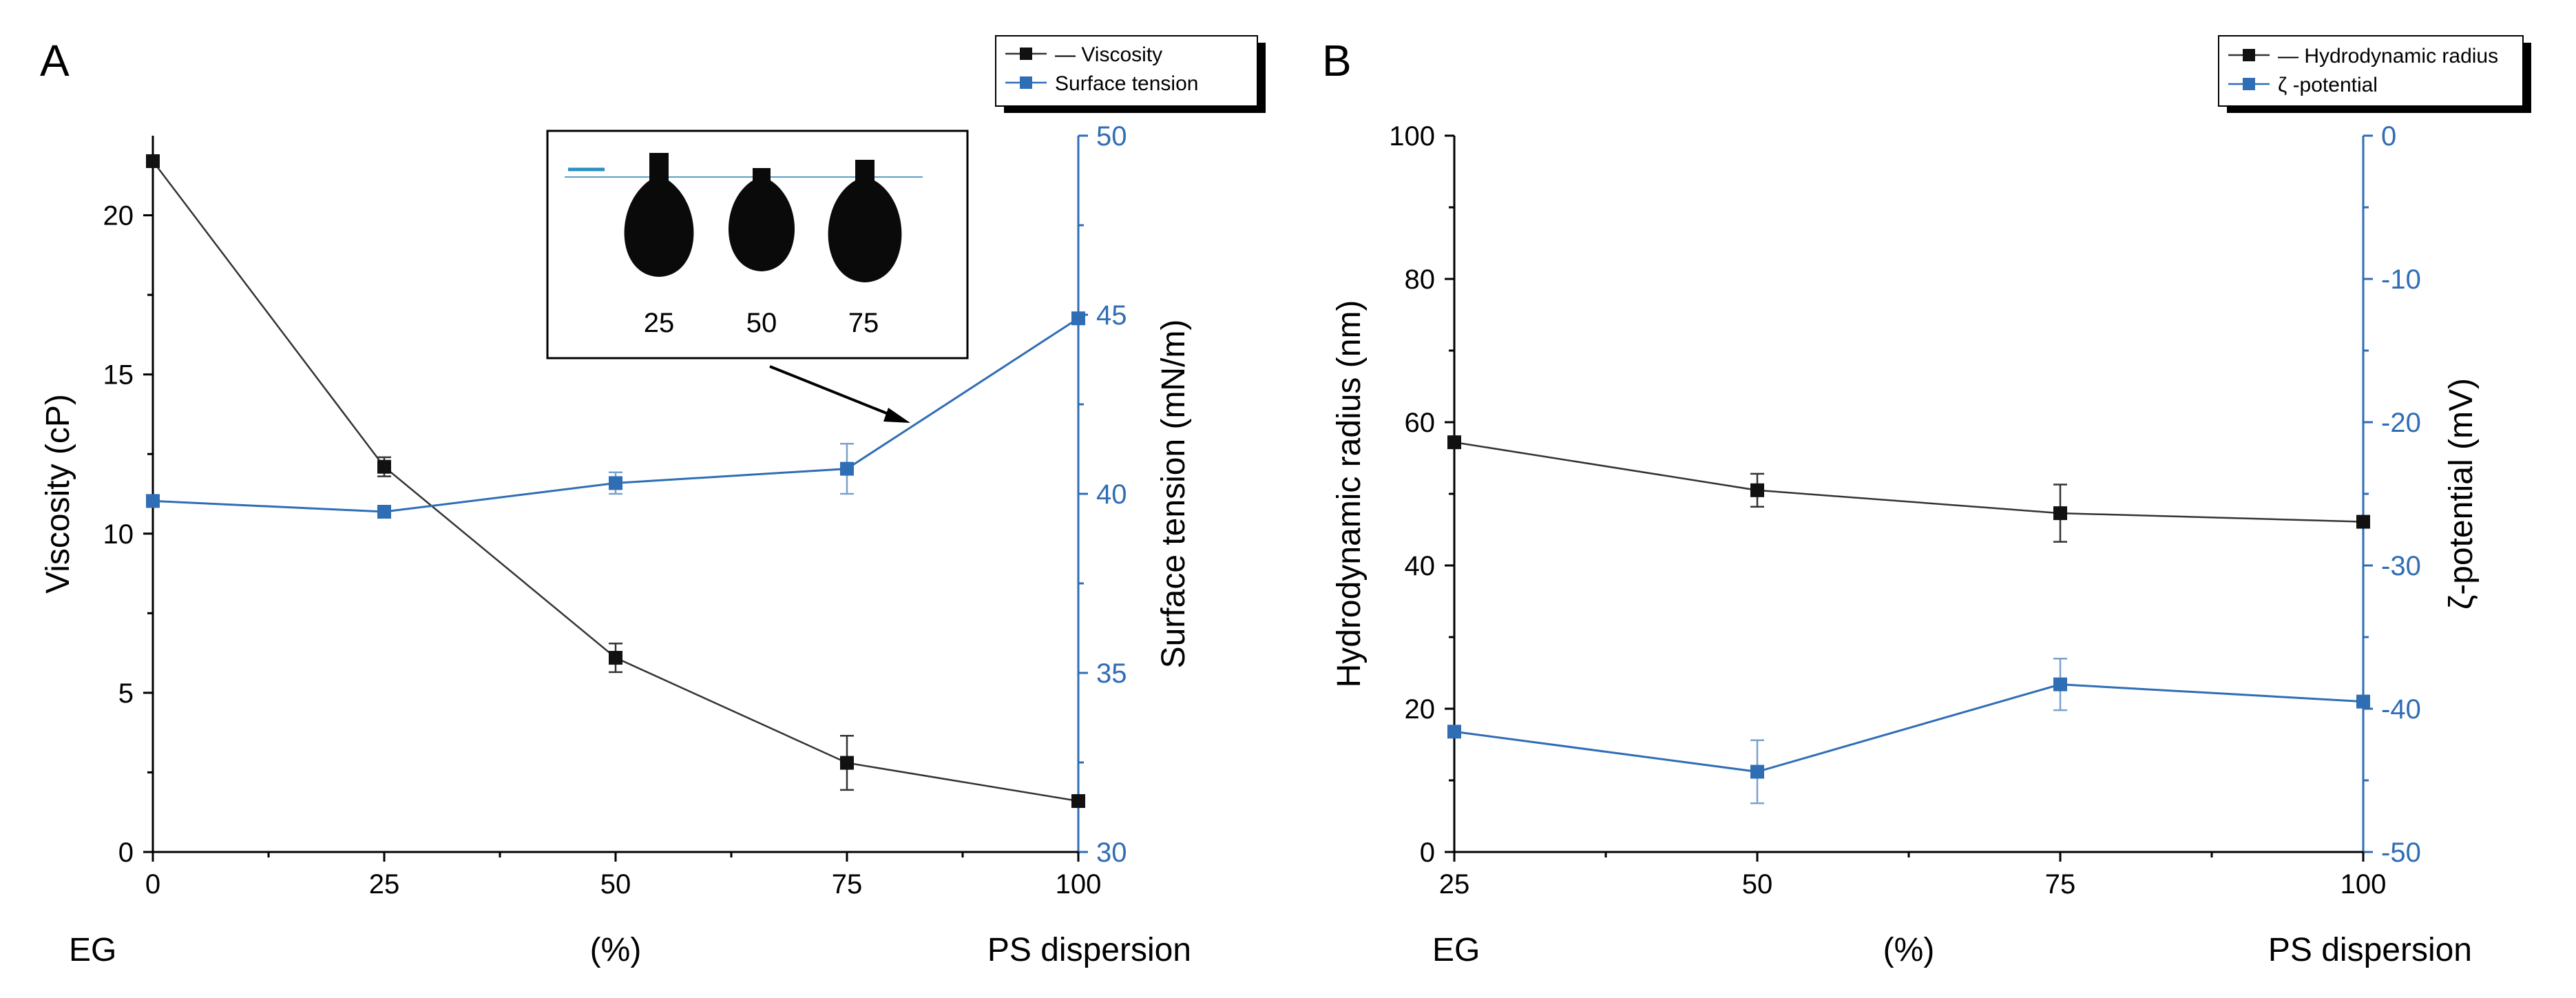 Image resolution: width=2576 pixels, height=998 pixels. Describe the element at coordinates (2401, 423) in the screenshot. I see `right-tick-label: -20` at that location.